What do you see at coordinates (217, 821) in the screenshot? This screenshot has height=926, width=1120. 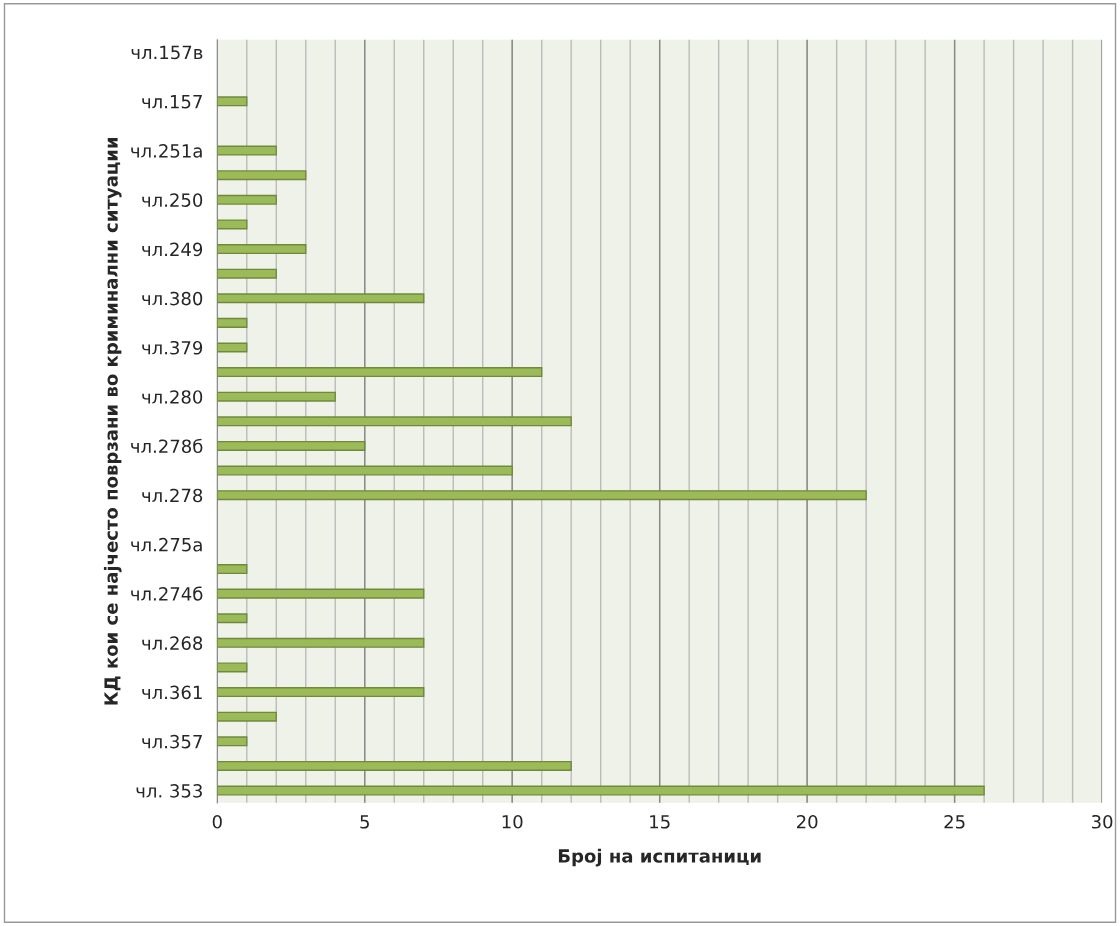 I see `x-tick-label: 0` at bounding box center [217, 821].